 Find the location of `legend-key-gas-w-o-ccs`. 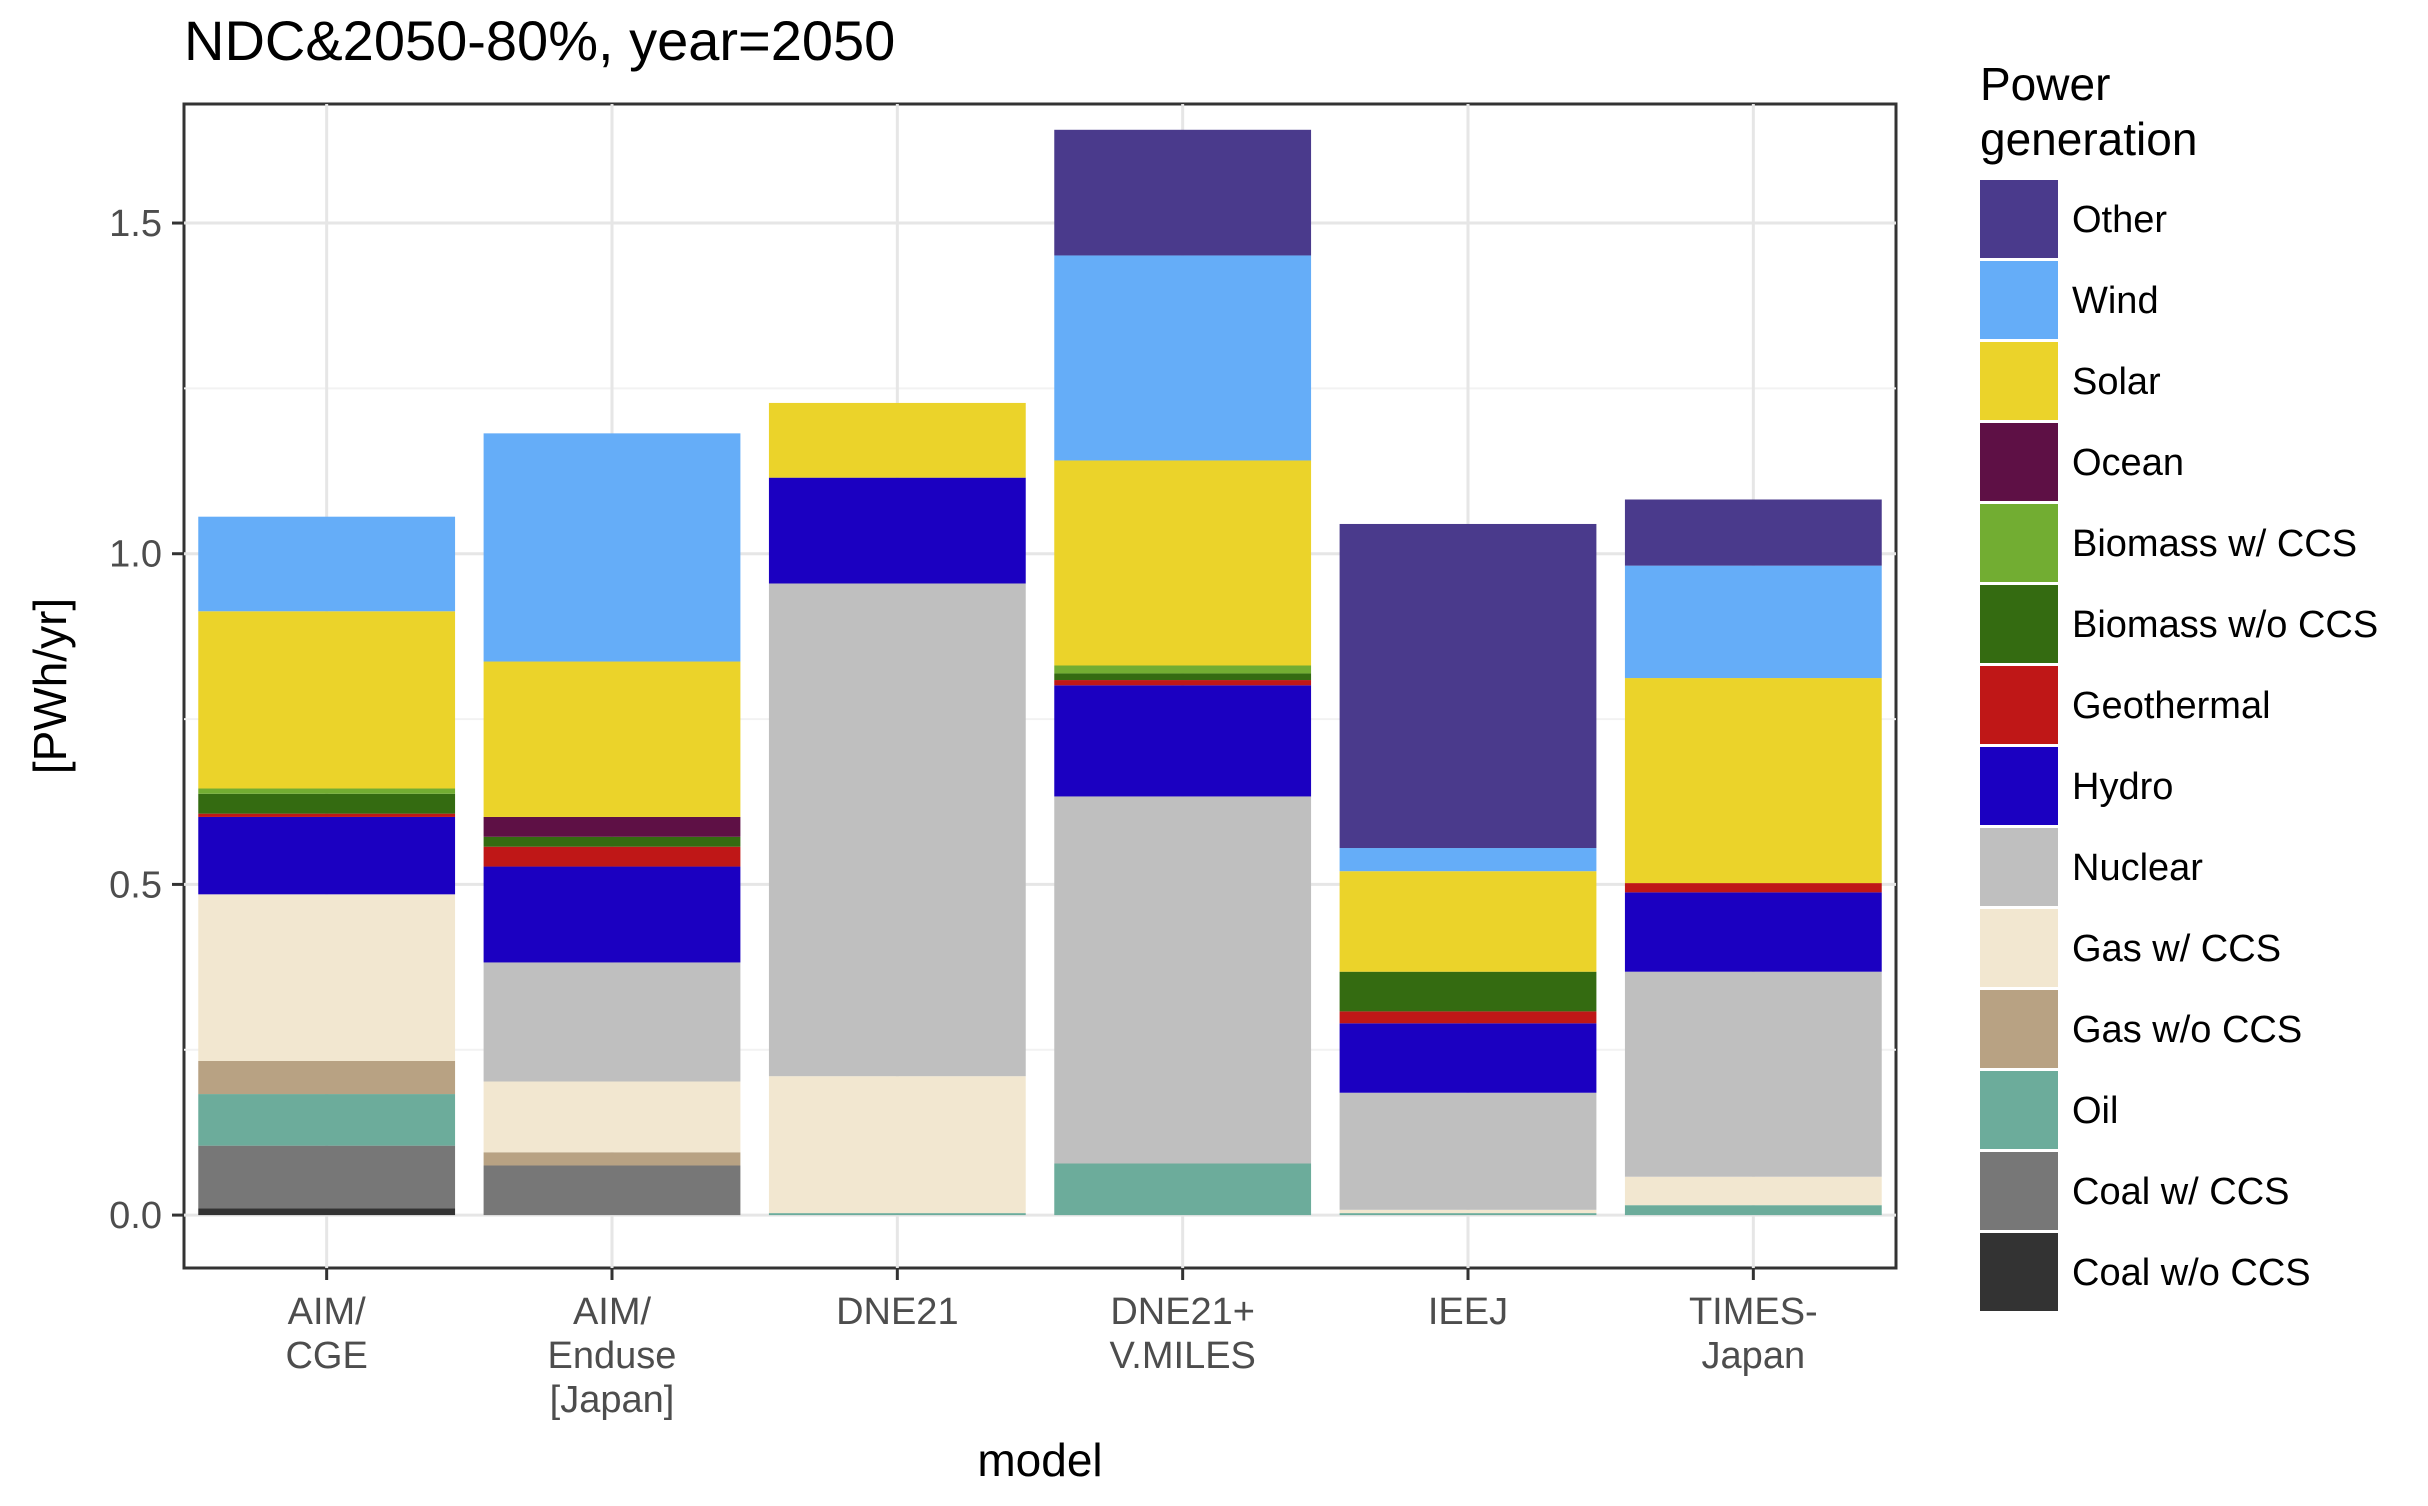

legend-key-gas-w-o-ccs is located at coordinates (2019, 1029).